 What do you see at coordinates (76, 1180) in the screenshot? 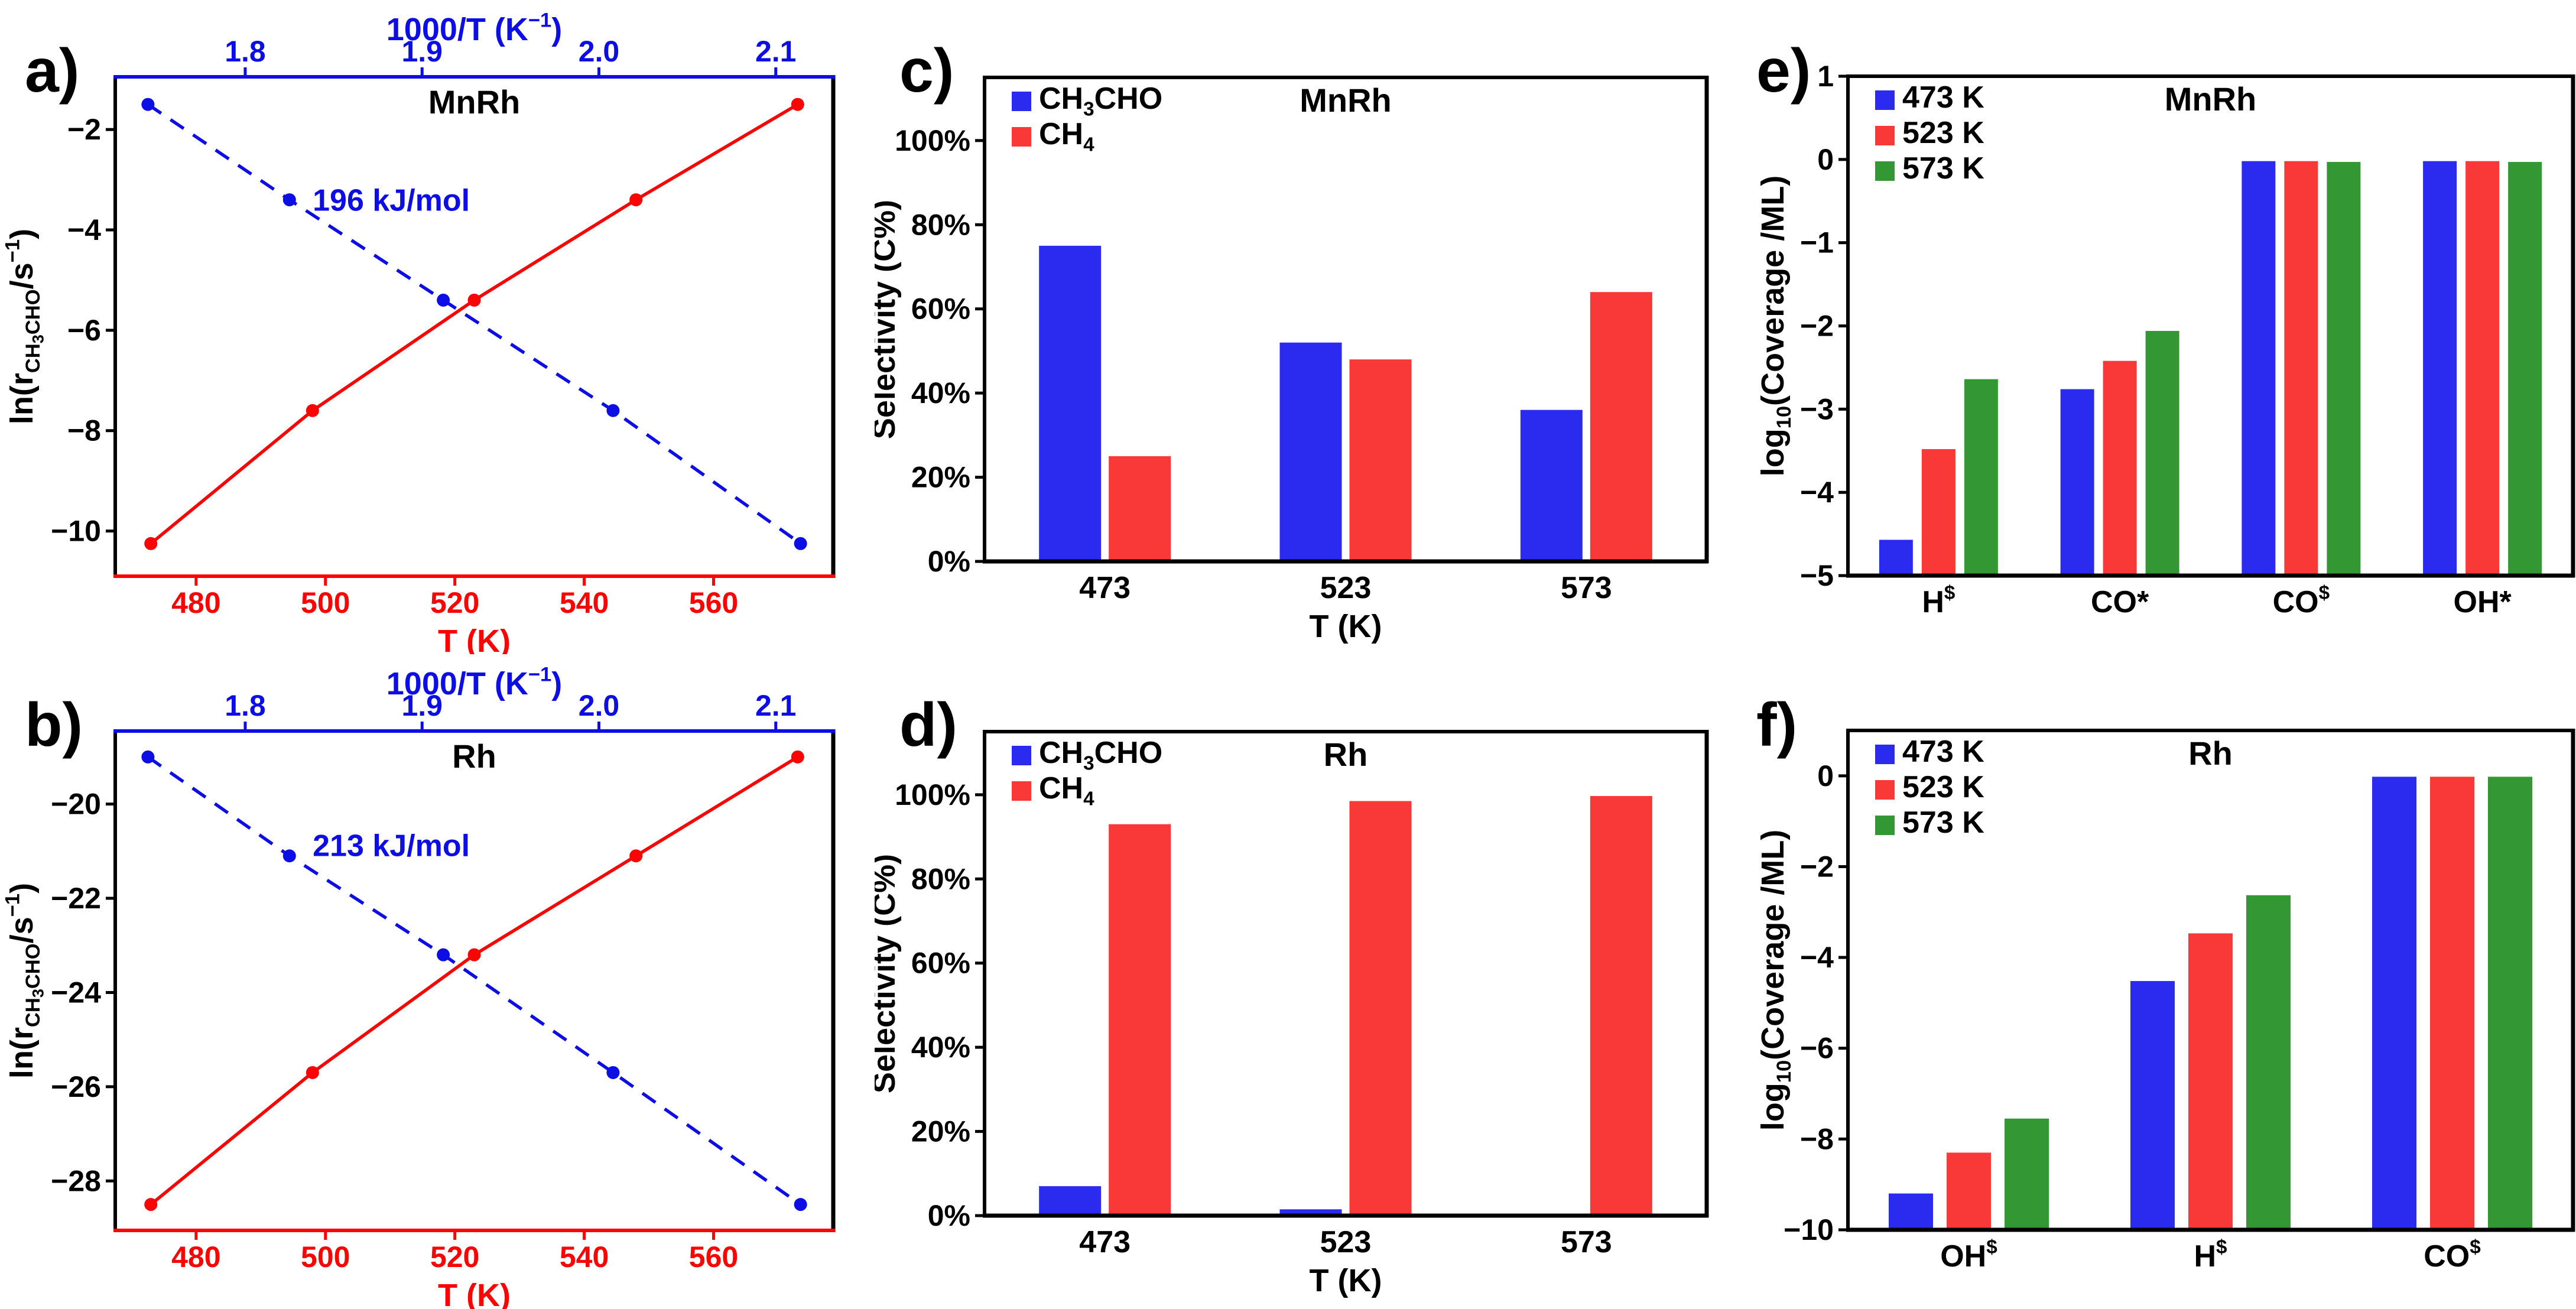
I see `y-tick-label: −28` at bounding box center [76, 1180].